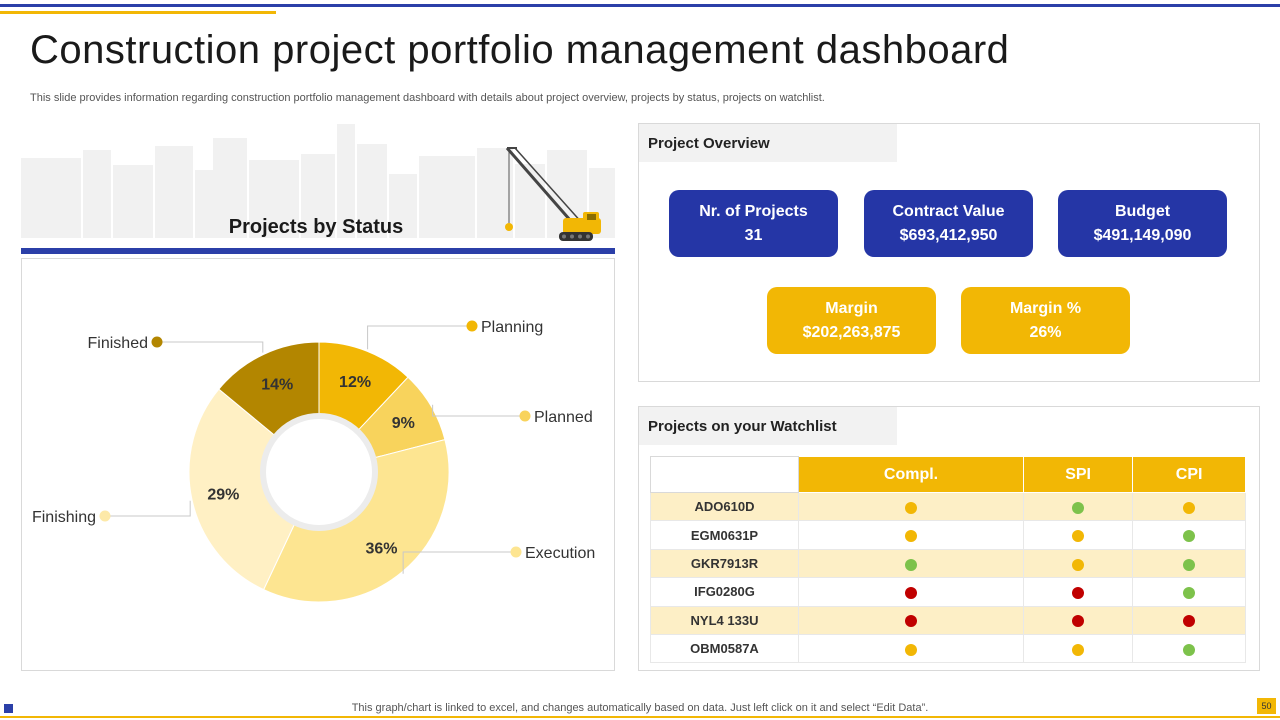 This screenshot has width=1280, height=720. Describe the element at coordinates (724, 620) in the screenshot. I see `project-id-cell: NYL4 133U` at that location.